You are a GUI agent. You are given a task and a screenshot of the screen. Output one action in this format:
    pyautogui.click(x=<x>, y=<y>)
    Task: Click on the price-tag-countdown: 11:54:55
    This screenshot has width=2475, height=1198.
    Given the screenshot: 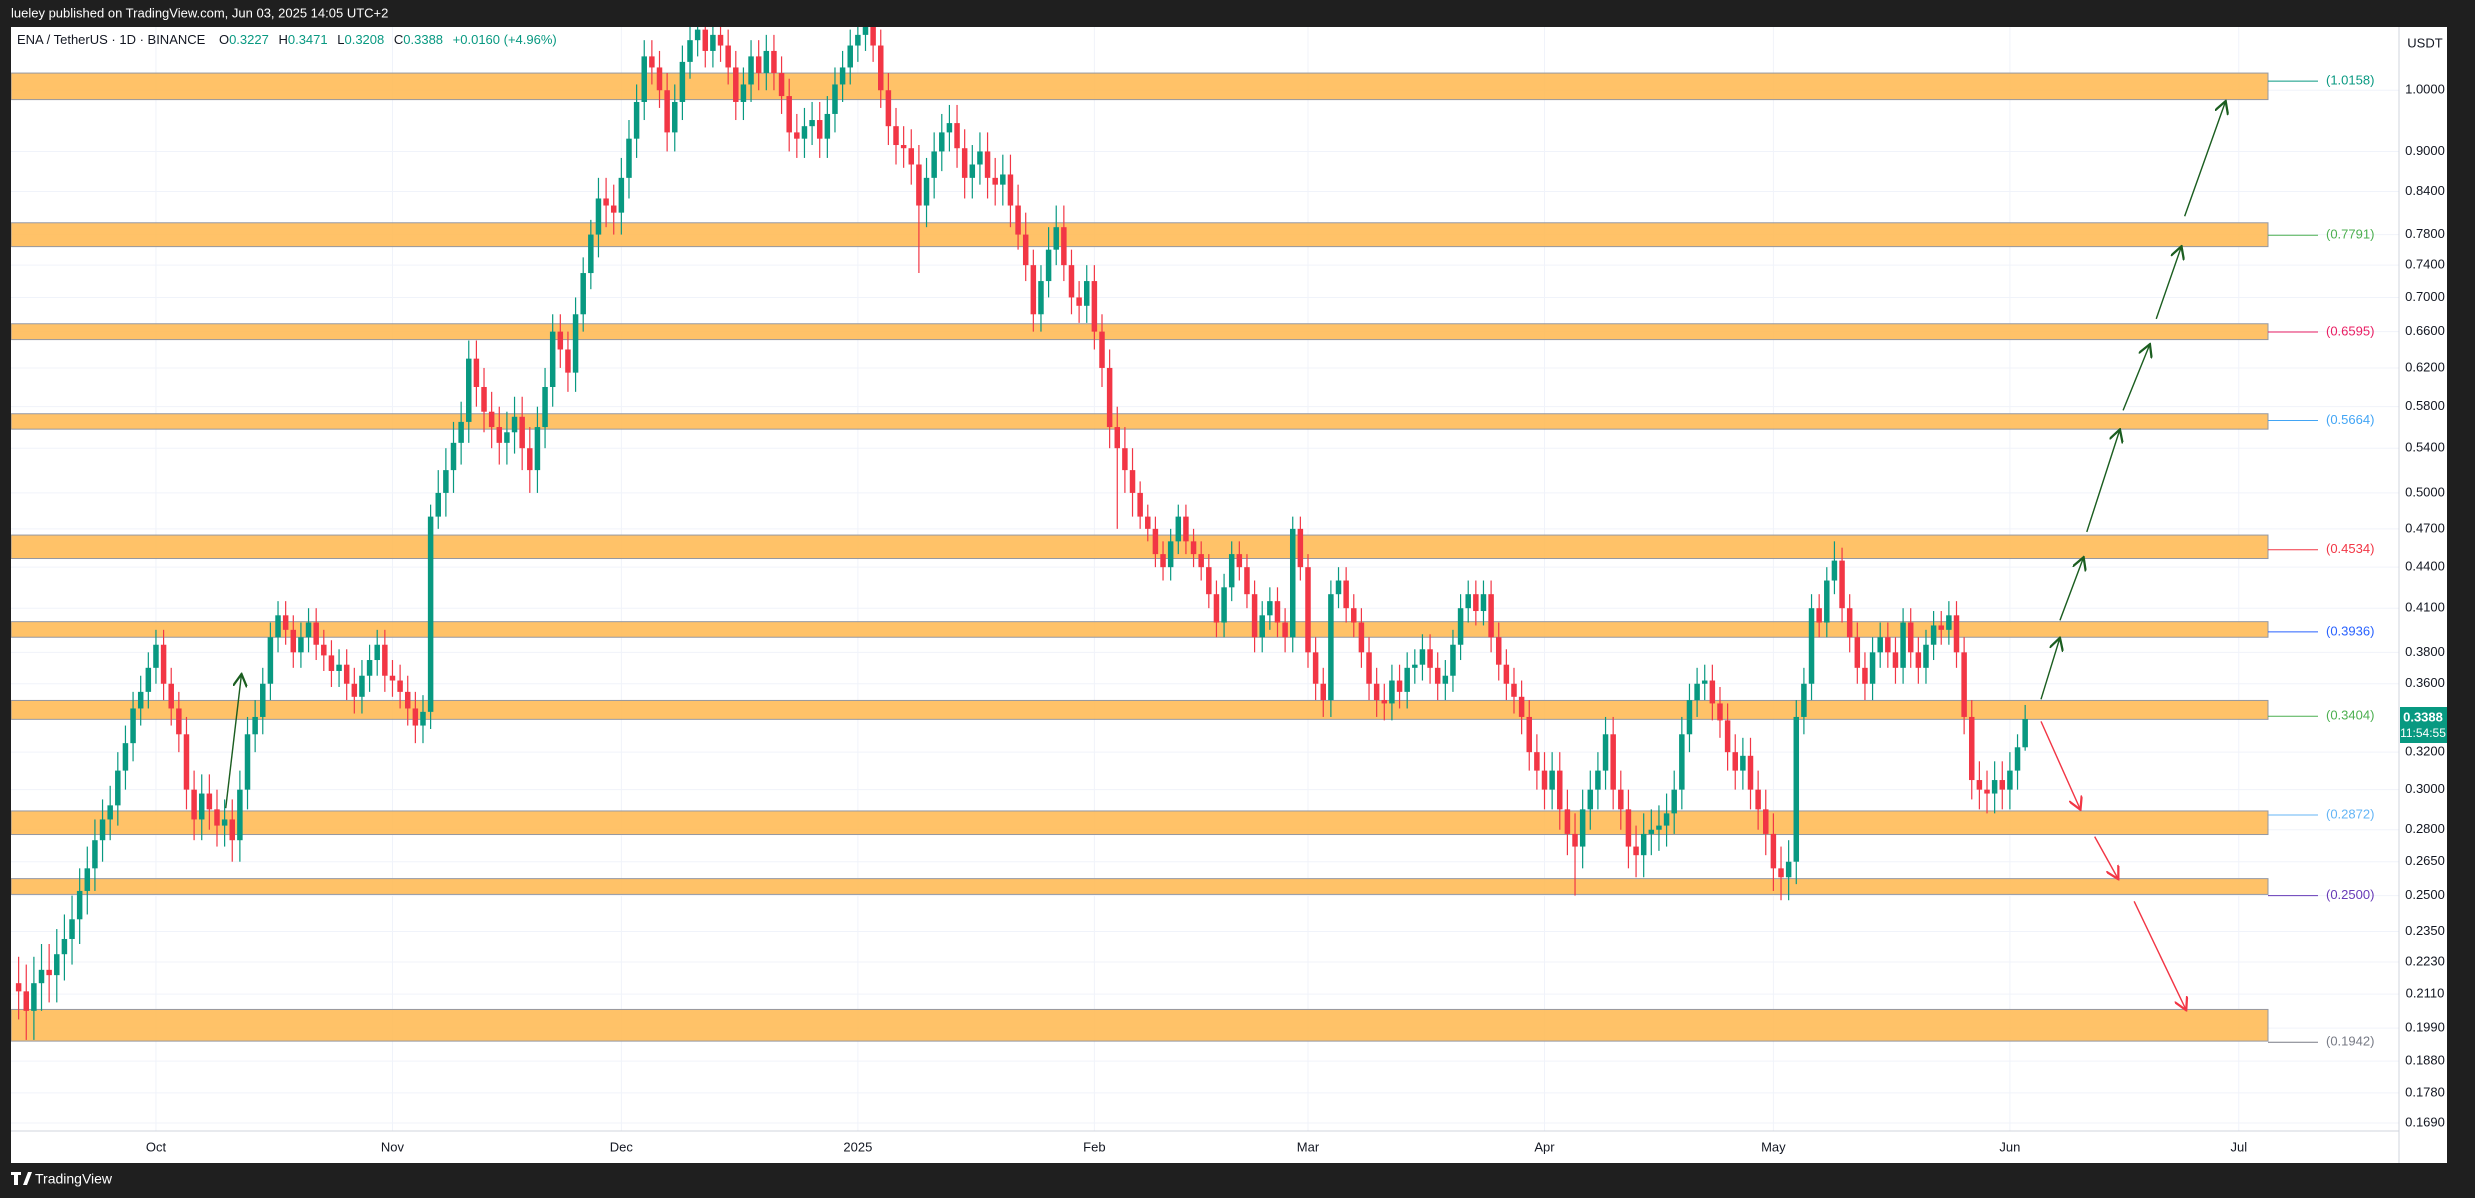 What is the action you would take?
    pyautogui.click(x=2423, y=733)
    